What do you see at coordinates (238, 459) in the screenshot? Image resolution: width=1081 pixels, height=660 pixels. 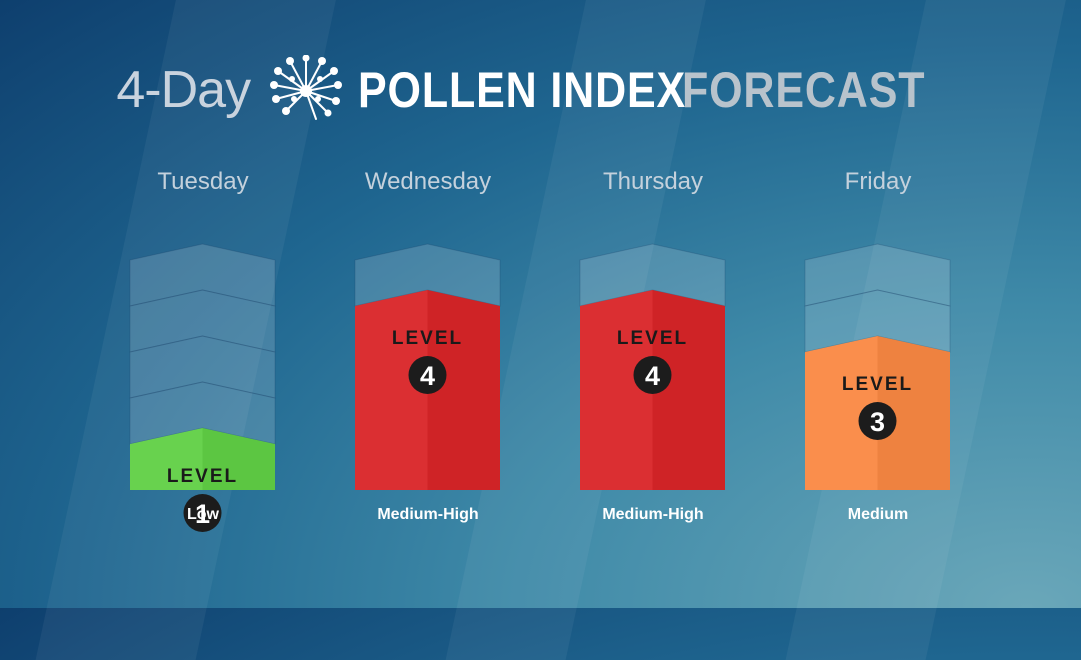 I see `bar-shade-tuesday` at bounding box center [238, 459].